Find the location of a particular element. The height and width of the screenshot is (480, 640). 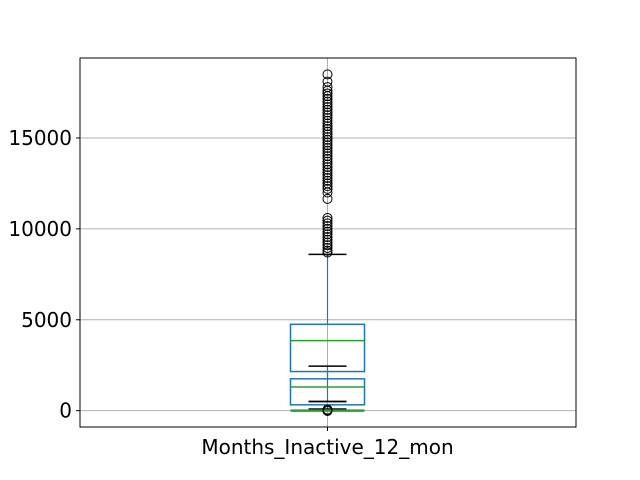

x-tick-label: Months_Inactive_12_mon is located at coordinates (327, 447).